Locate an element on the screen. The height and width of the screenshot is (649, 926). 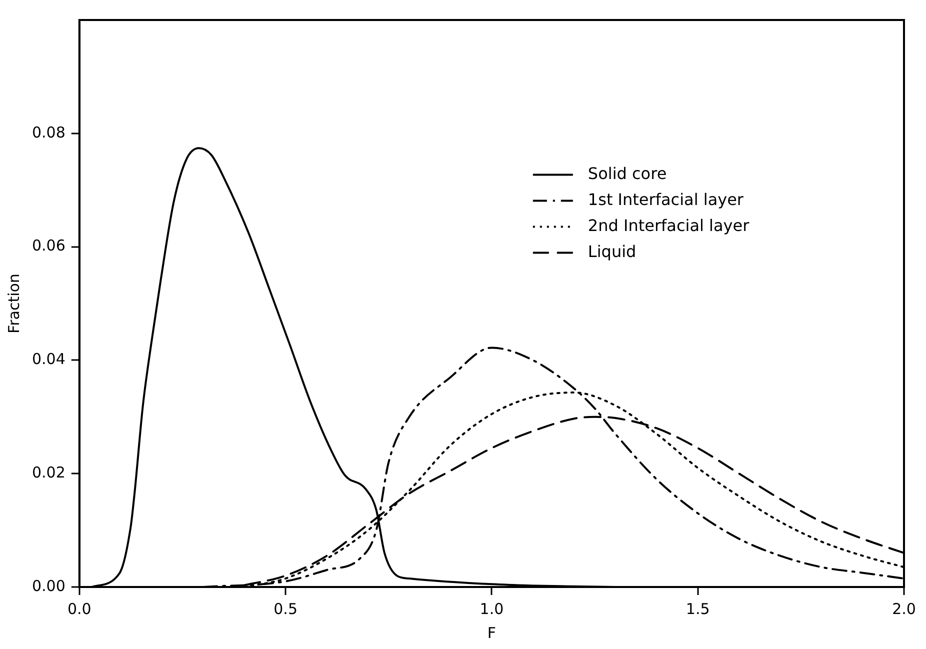
x-tick-label: 0.5 is located at coordinates (286, 609).